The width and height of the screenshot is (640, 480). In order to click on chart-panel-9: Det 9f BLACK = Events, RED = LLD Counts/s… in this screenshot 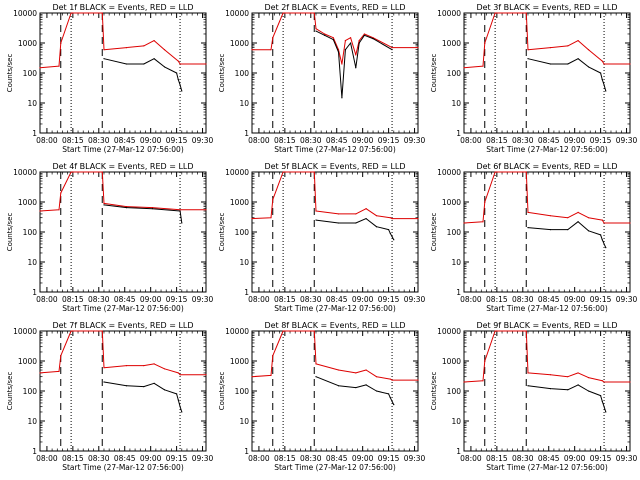, I will do `click(534, 396)`.